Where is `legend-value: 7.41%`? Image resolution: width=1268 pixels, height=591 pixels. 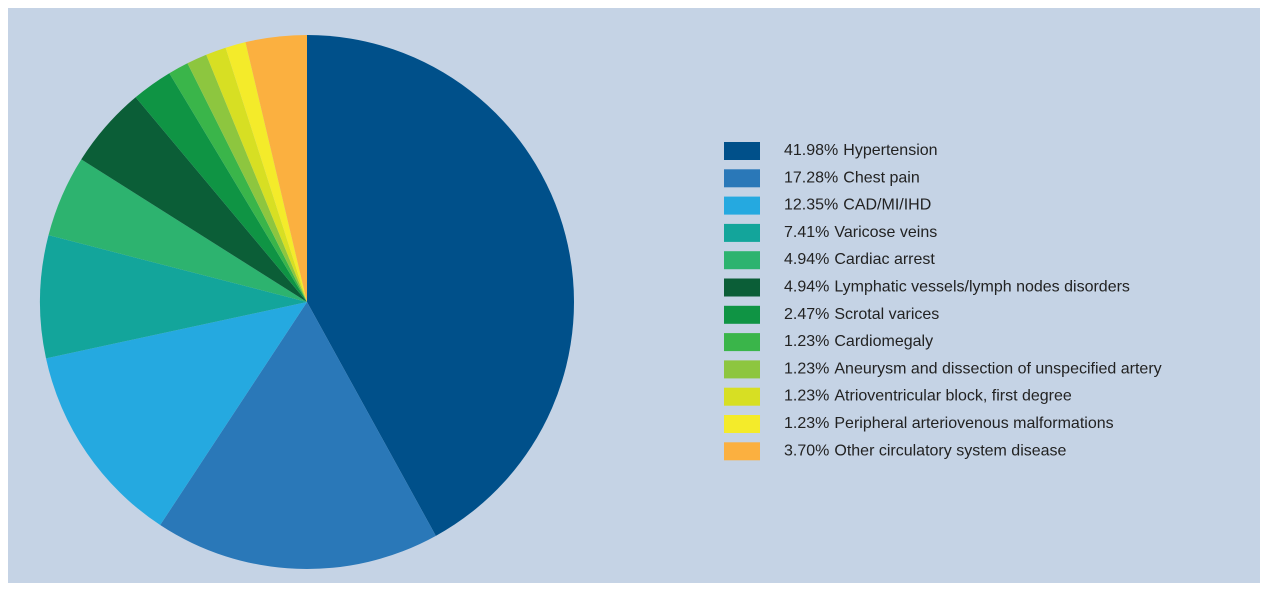
legend-value: 7.41% is located at coordinates (806, 232).